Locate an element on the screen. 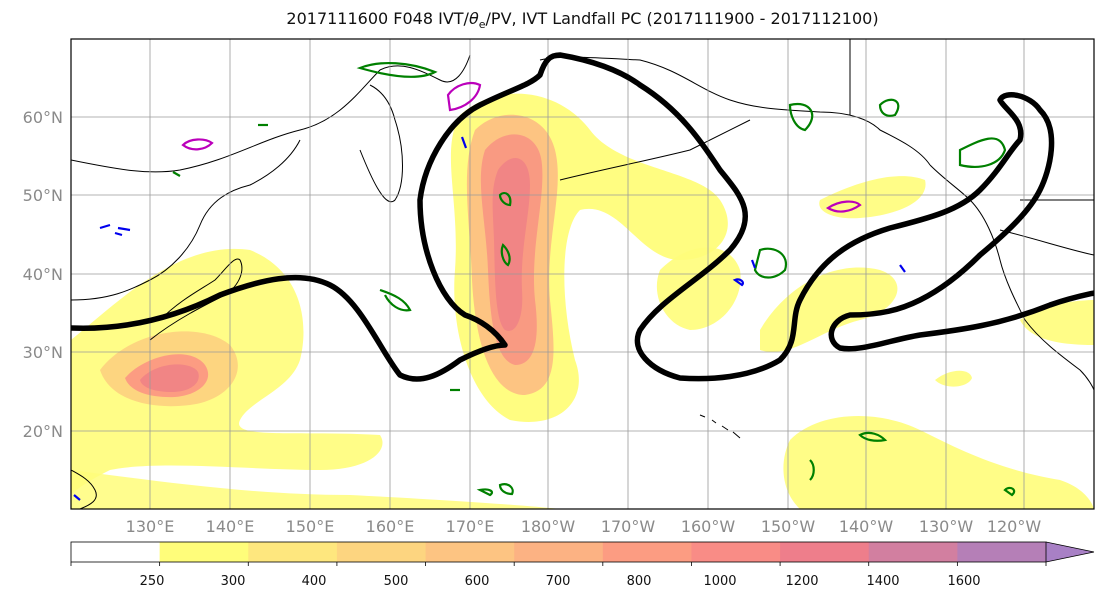 The width and height of the screenshot is (1105, 603). lat-label: 60°N is located at coordinates (43, 117).